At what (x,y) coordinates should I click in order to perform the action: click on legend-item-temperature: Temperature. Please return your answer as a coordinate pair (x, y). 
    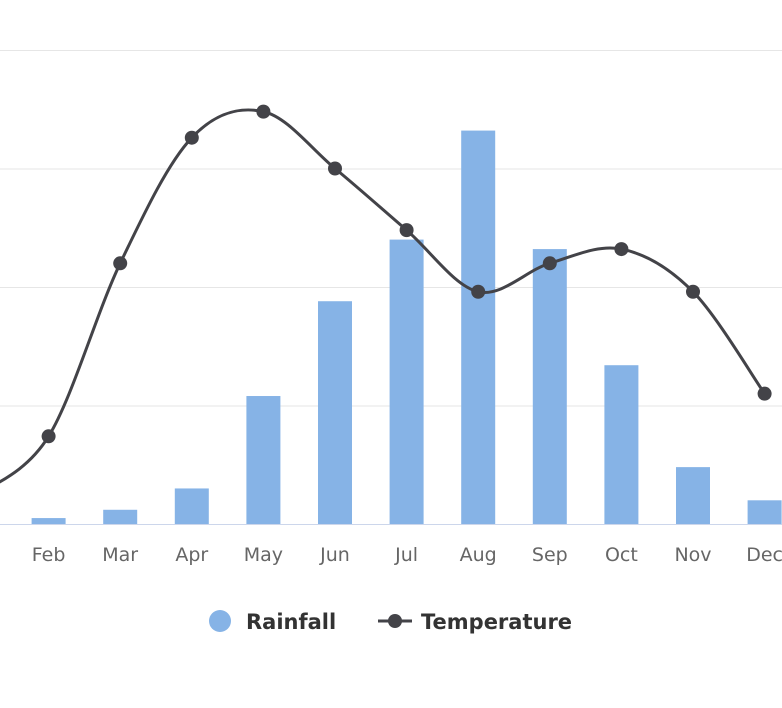
    Looking at the image, I should click on (475, 622).